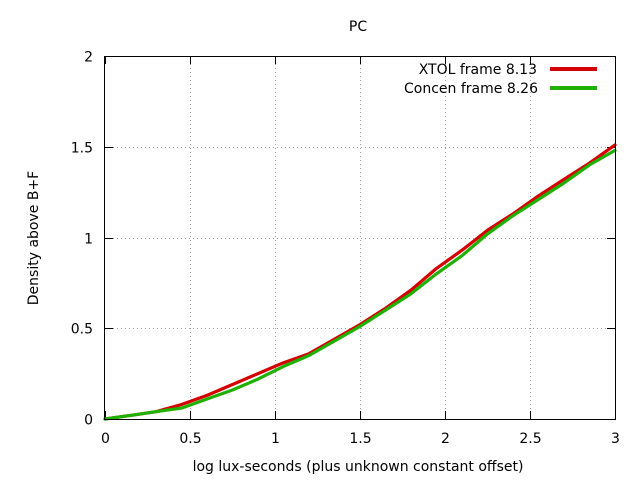  Describe the element at coordinates (360, 439) in the screenshot. I see `x-tick-label: 1.5` at that location.